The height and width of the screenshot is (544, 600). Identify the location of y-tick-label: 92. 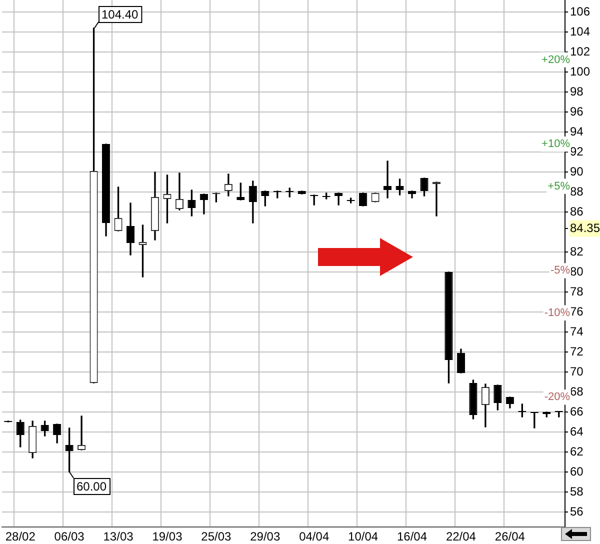
(577, 151).